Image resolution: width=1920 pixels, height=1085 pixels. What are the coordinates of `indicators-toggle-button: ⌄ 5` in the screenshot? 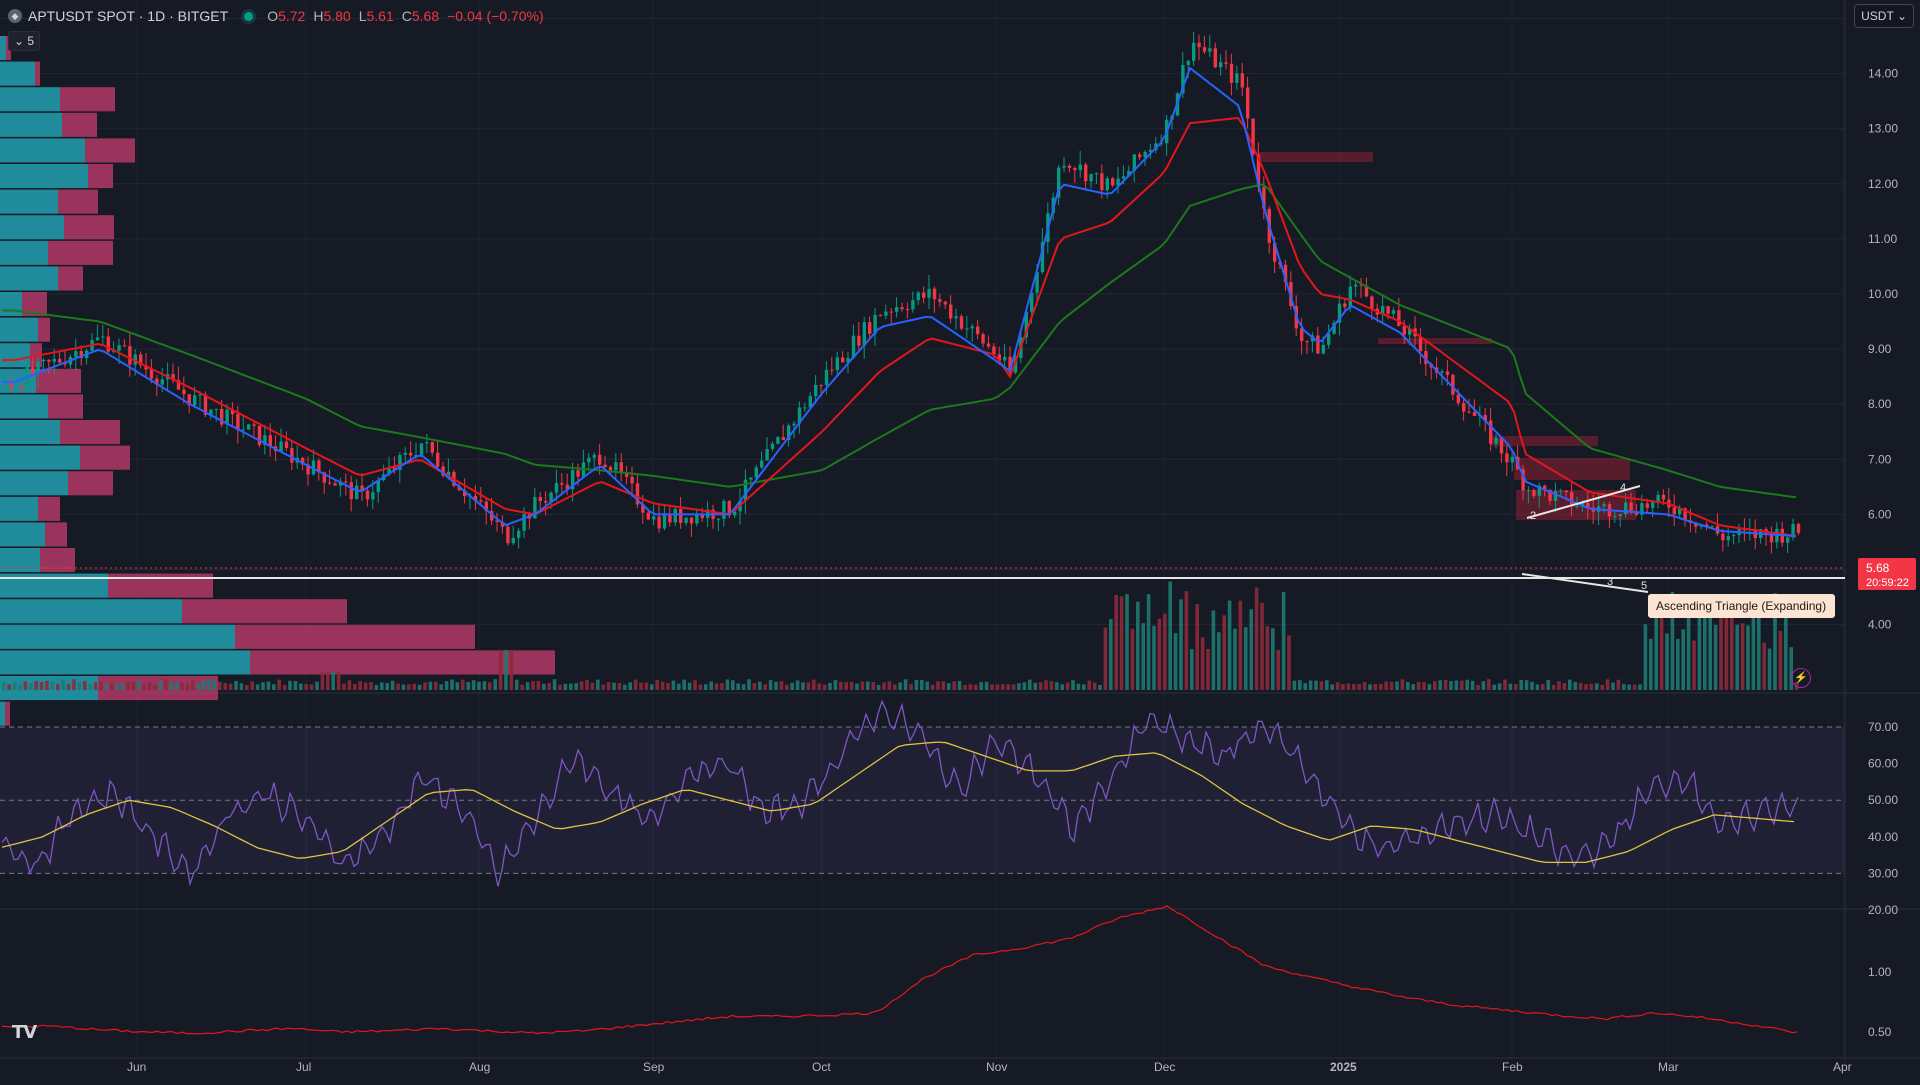 It's located at (24, 41).